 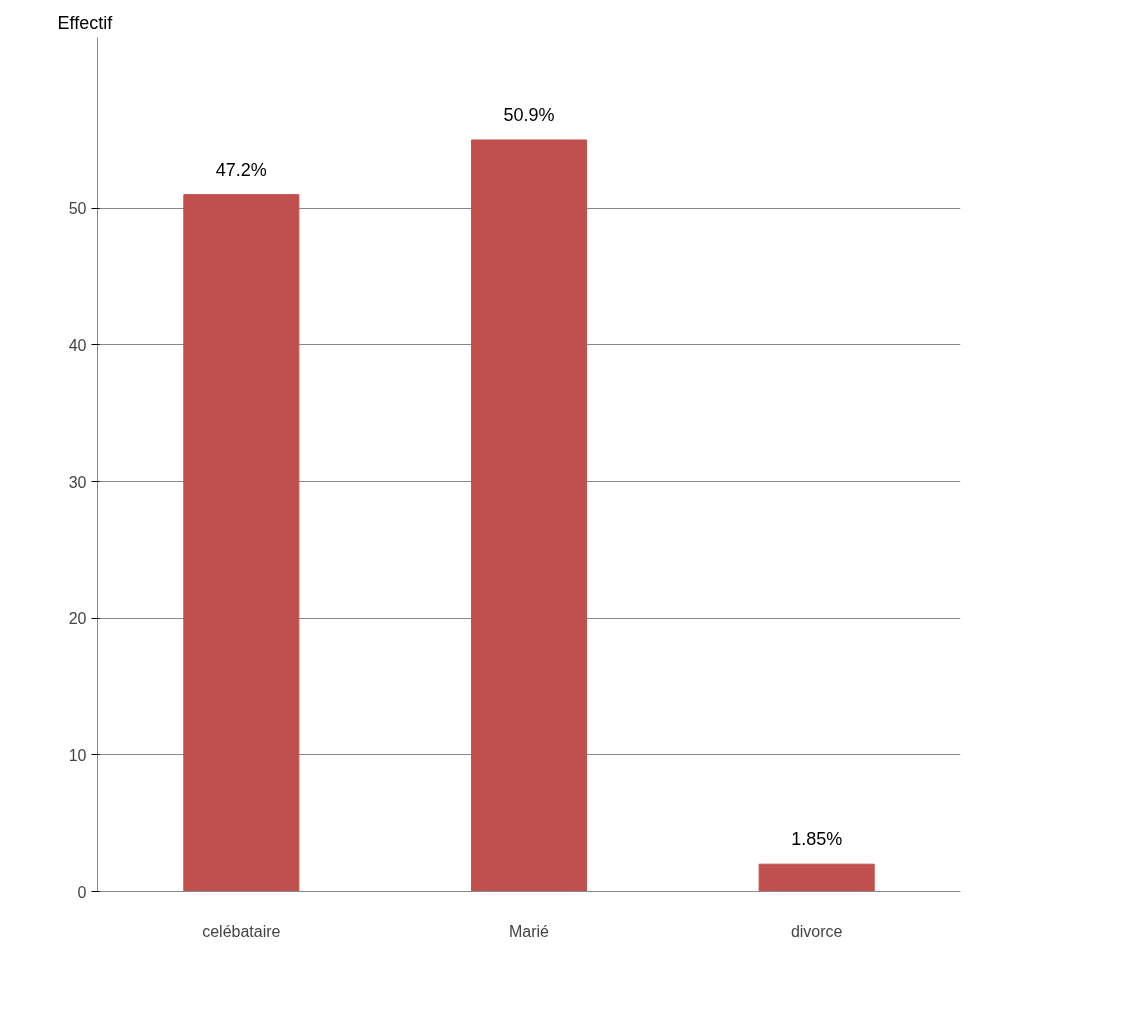 What do you see at coordinates (77, 619) in the screenshot?
I see `y-tick-label: 20` at bounding box center [77, 619].